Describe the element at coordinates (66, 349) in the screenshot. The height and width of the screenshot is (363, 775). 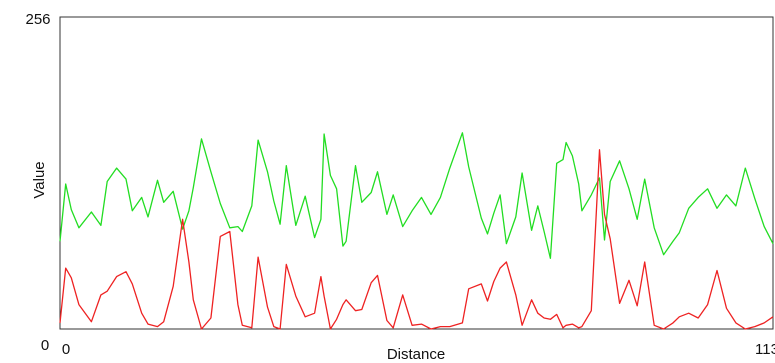
I see `x-tick-min: 0` at that location.